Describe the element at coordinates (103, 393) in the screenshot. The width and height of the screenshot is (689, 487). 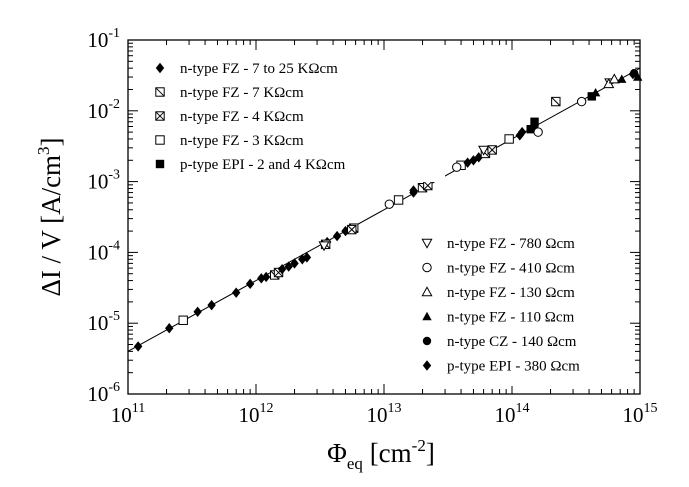
I see `y-tick-label: 10⁻⁶` at that location.